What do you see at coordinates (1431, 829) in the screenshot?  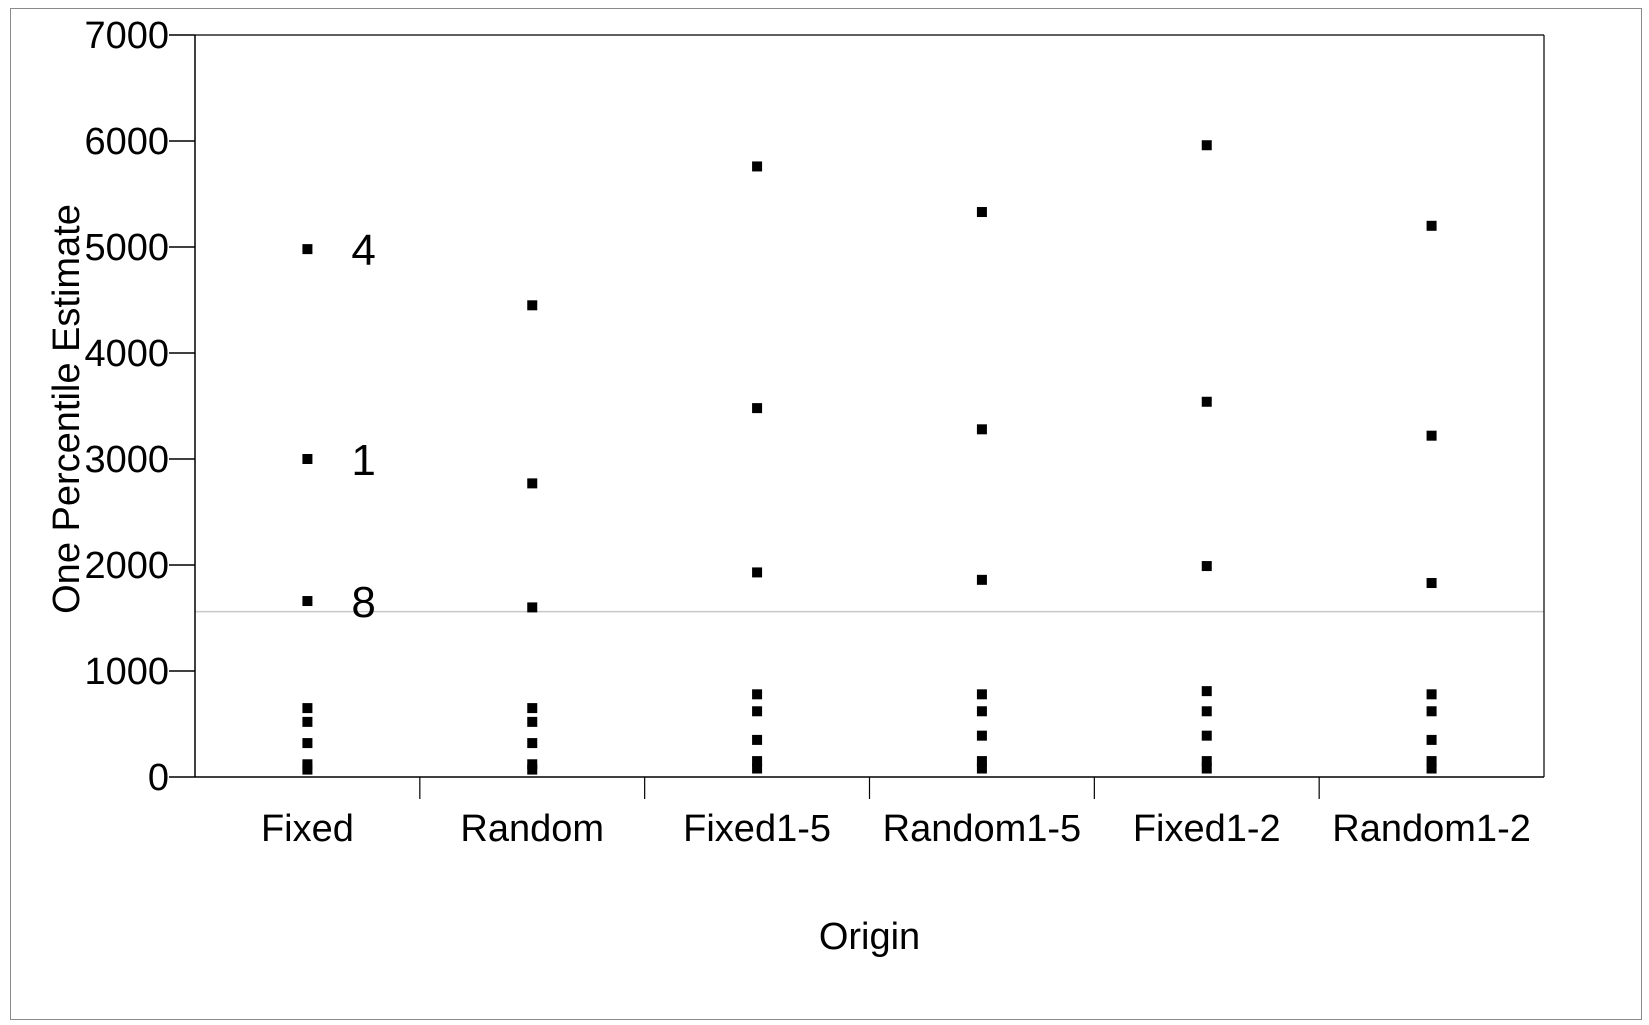 I see `x-tick-label: Random1-2` at bounding box center [1431, 829].